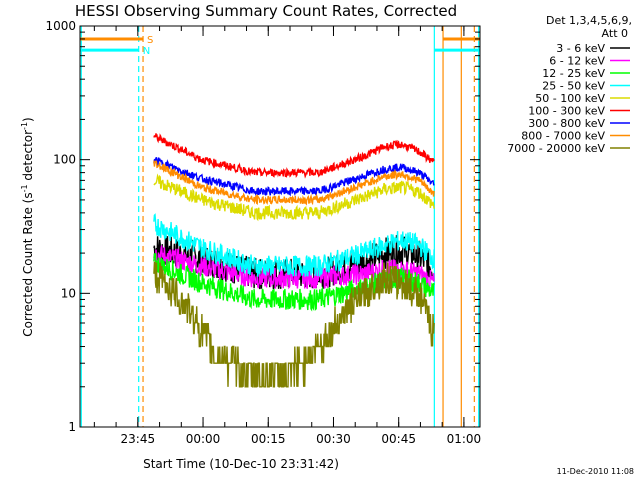  What do you see at coordinates (146, 51) in the screenshot?
I see `flag-label: N` at bounding box center [146, 51].